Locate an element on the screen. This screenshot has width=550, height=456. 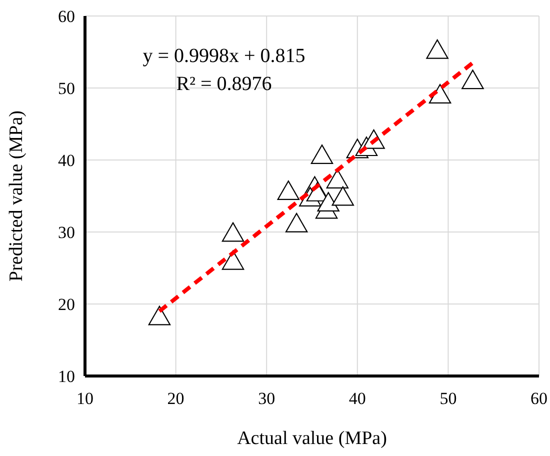
x-tick-label: 10 is located at coordinates (85, 398).